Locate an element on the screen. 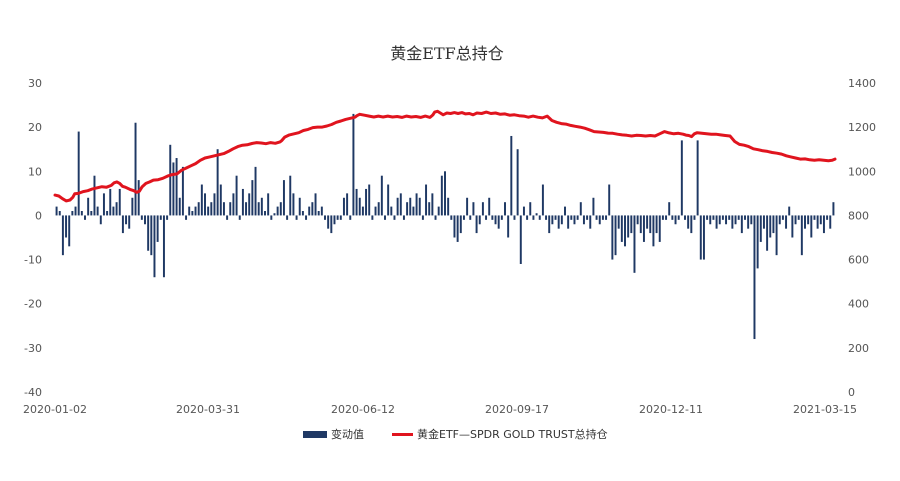 Image resolution: width=900 pixels, height=481 pixels. x-tick-label: 2020-01-02 is located at coordinates (55, 409).